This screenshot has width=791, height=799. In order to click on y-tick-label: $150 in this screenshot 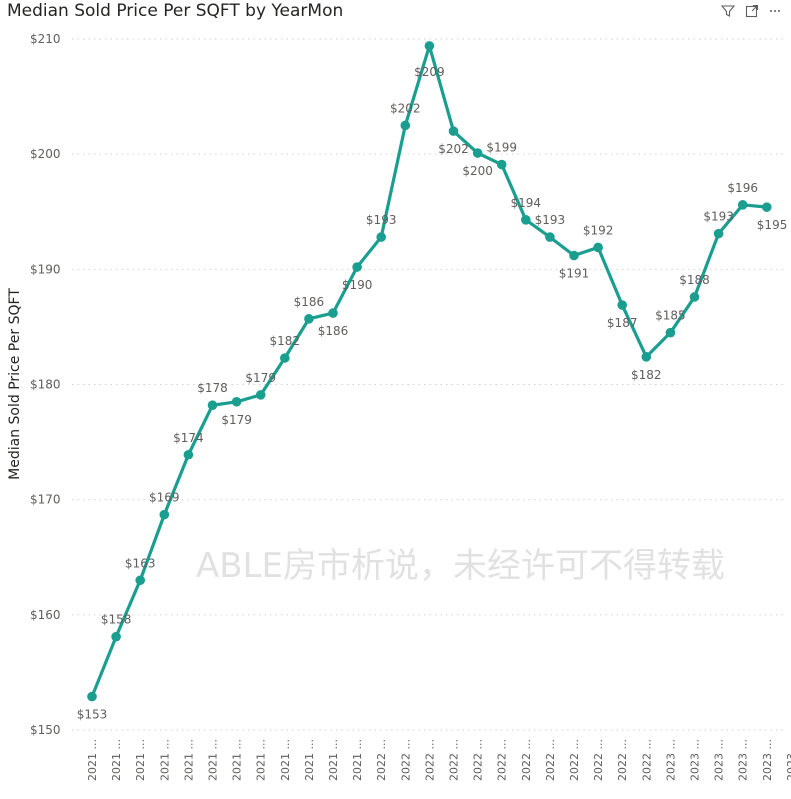, I will do `click(45, 730)`.